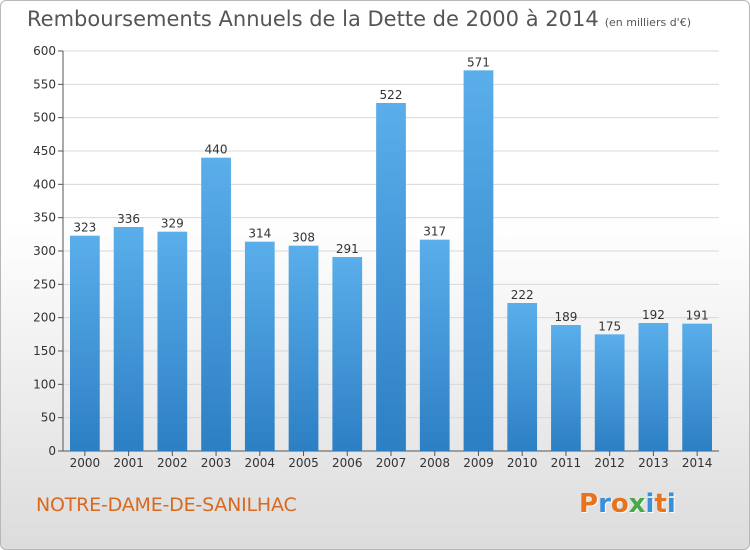  What do you see at coordinates (347, 249) in the screenshot?
I see `value-label-2006: 291` at bounding box center [347, 249].